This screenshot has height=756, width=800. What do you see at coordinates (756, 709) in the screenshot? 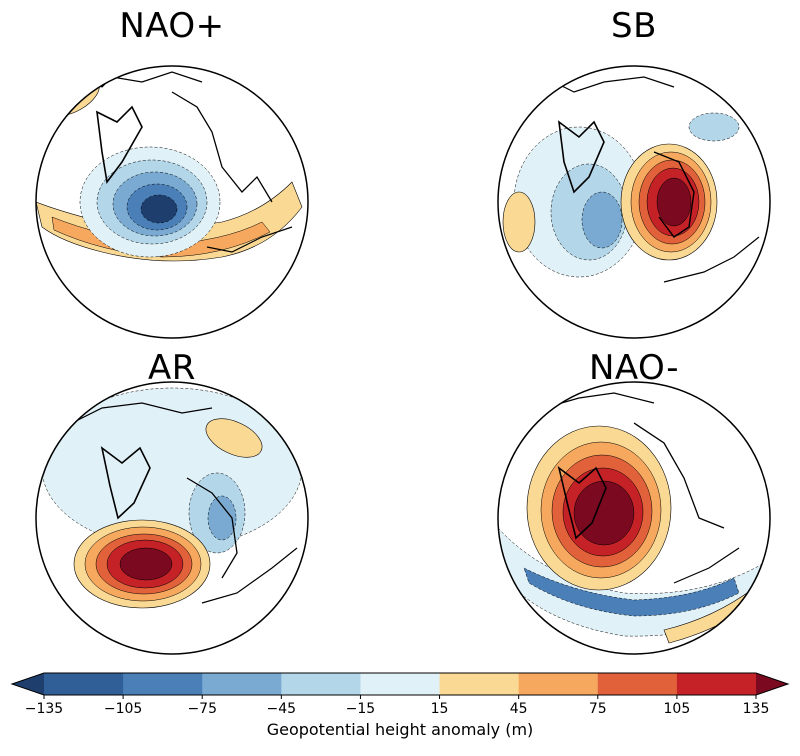
I see `colorbar-tick-label: 135` at bounding box center [756, 709].